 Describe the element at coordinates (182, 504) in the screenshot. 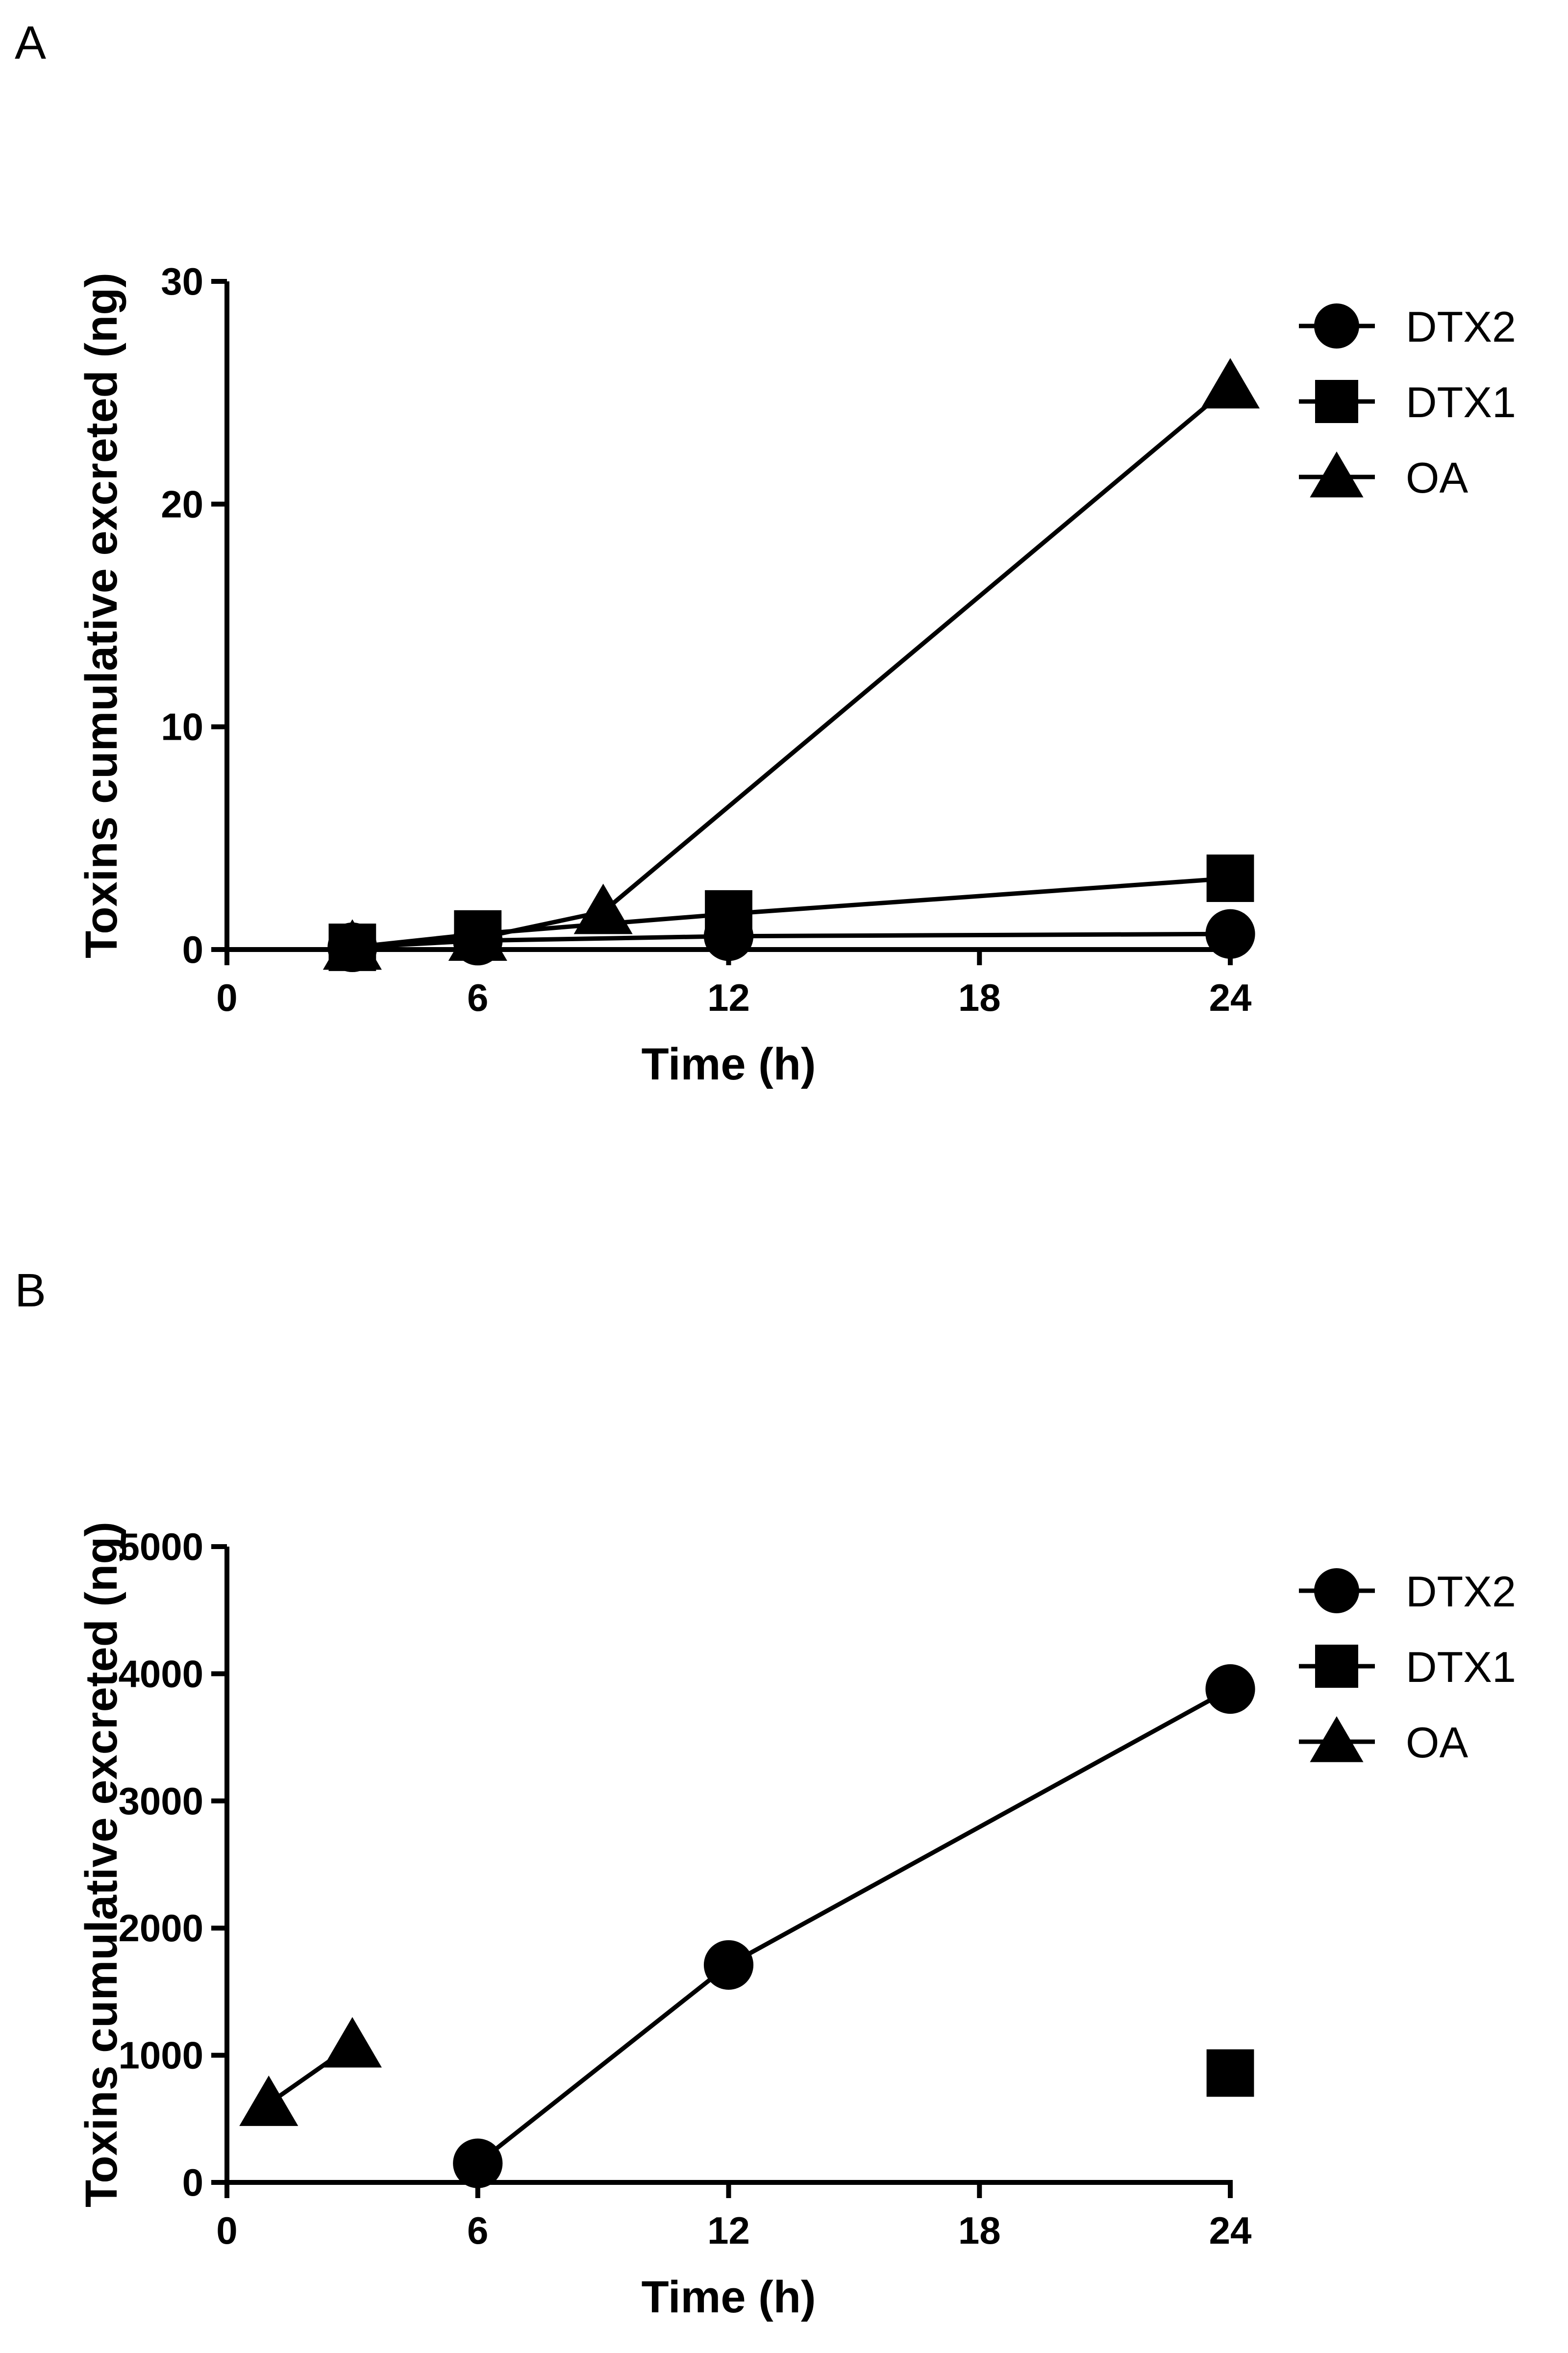

I see `y-tick-label: 20` at that location.